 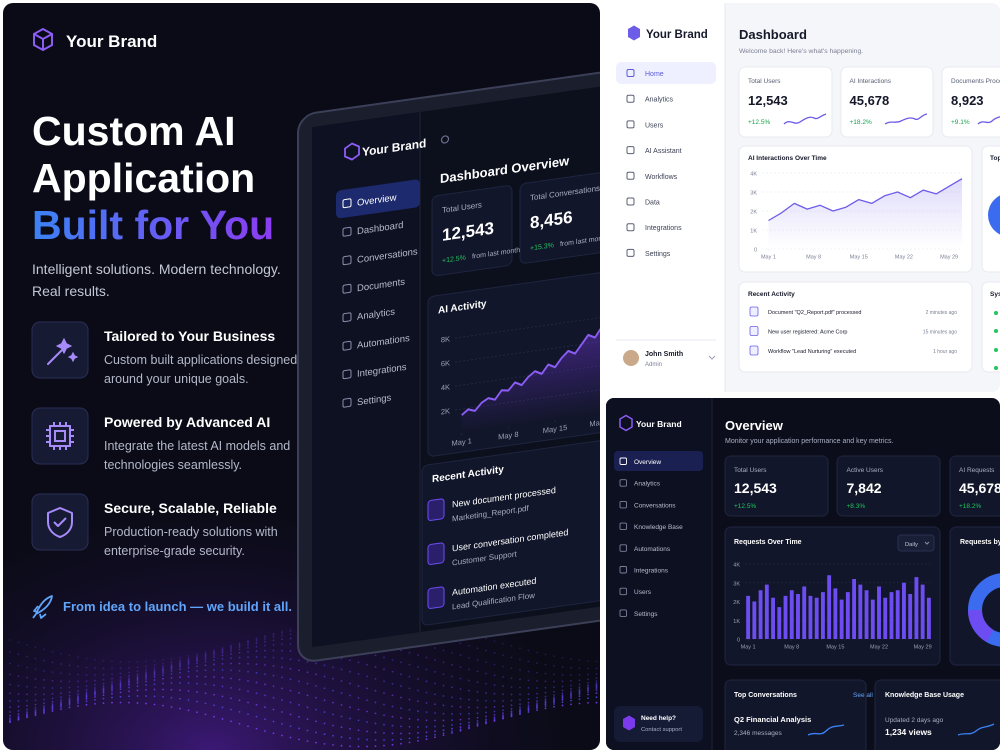 What do you see at coordinates (855, 327) in the screenshot?
I see `activity-card` at bounding box center [855, 327].